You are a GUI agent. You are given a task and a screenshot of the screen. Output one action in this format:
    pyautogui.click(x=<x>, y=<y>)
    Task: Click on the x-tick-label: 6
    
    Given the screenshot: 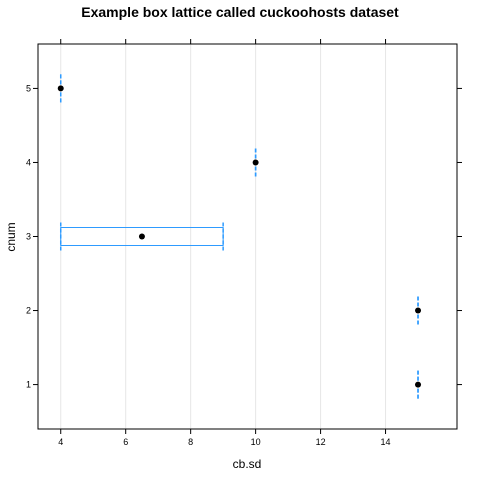 What is the action you would take?
    pyautogui.click(x=125, y=442)
    